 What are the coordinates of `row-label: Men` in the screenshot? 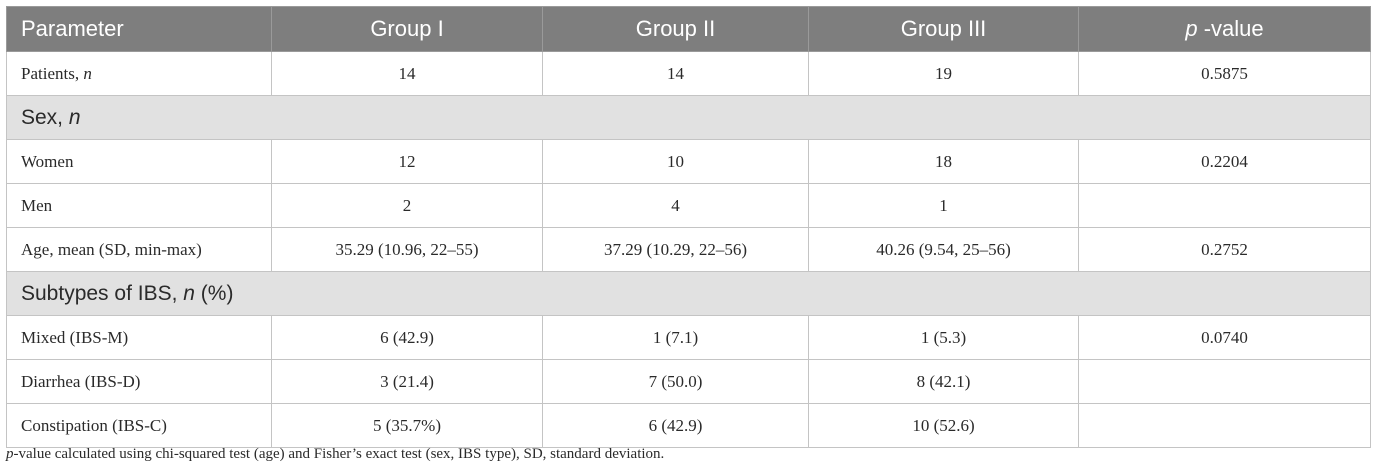 It's located at (139, 205).